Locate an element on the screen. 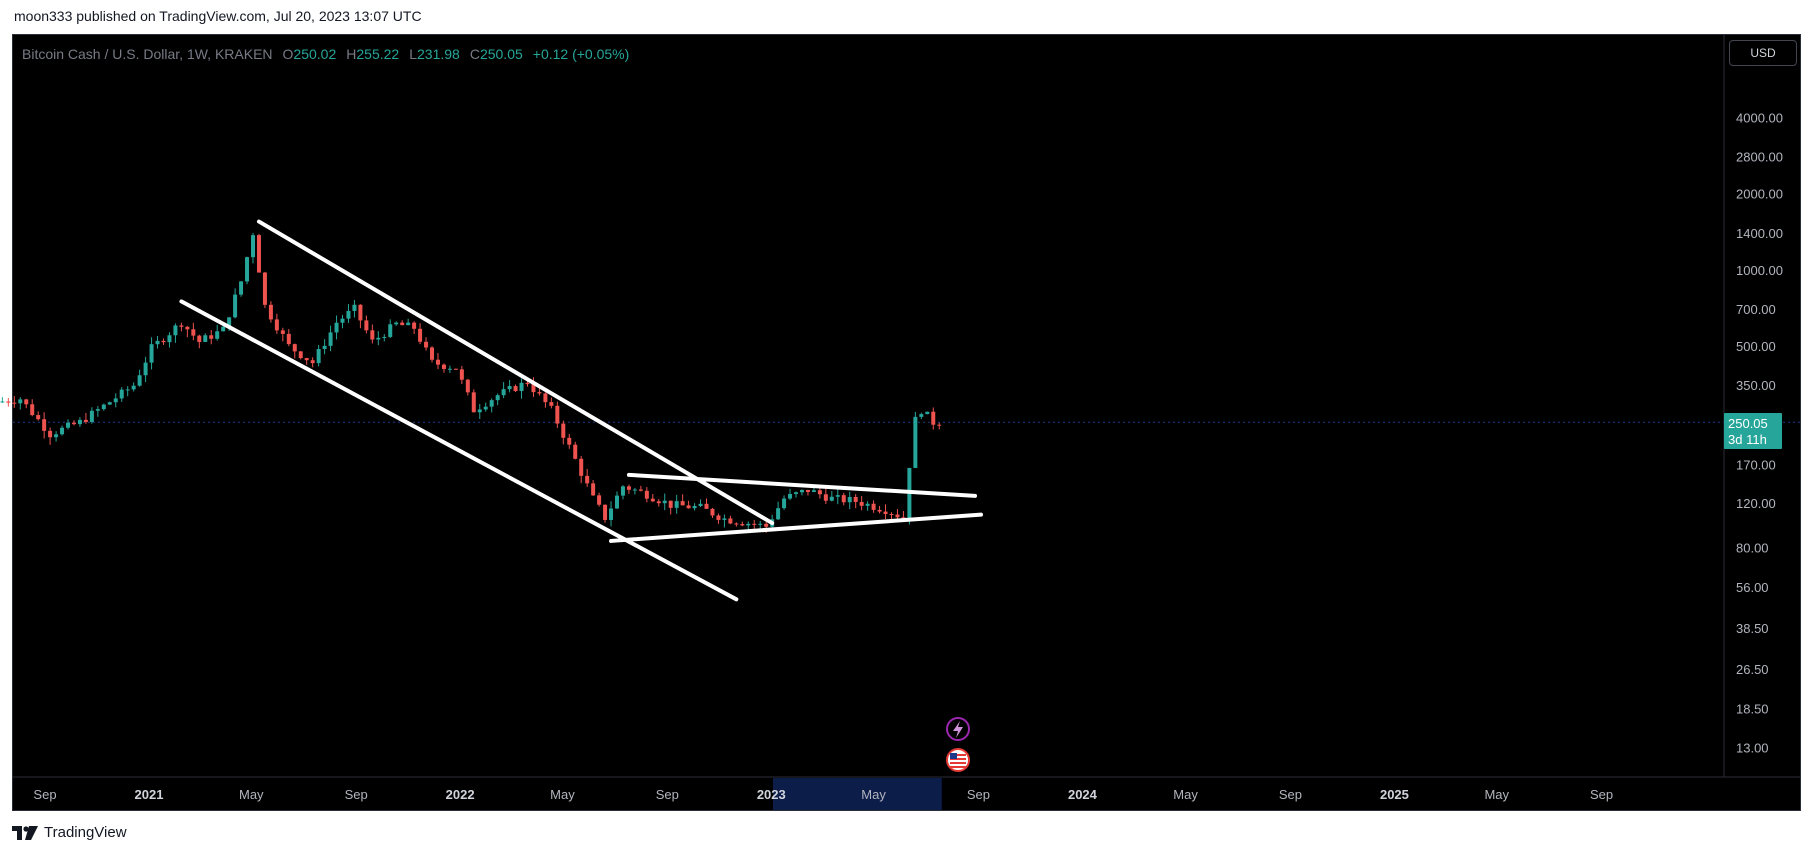  price-tick-label: 350.00 is located at coordinates (1756, 385).